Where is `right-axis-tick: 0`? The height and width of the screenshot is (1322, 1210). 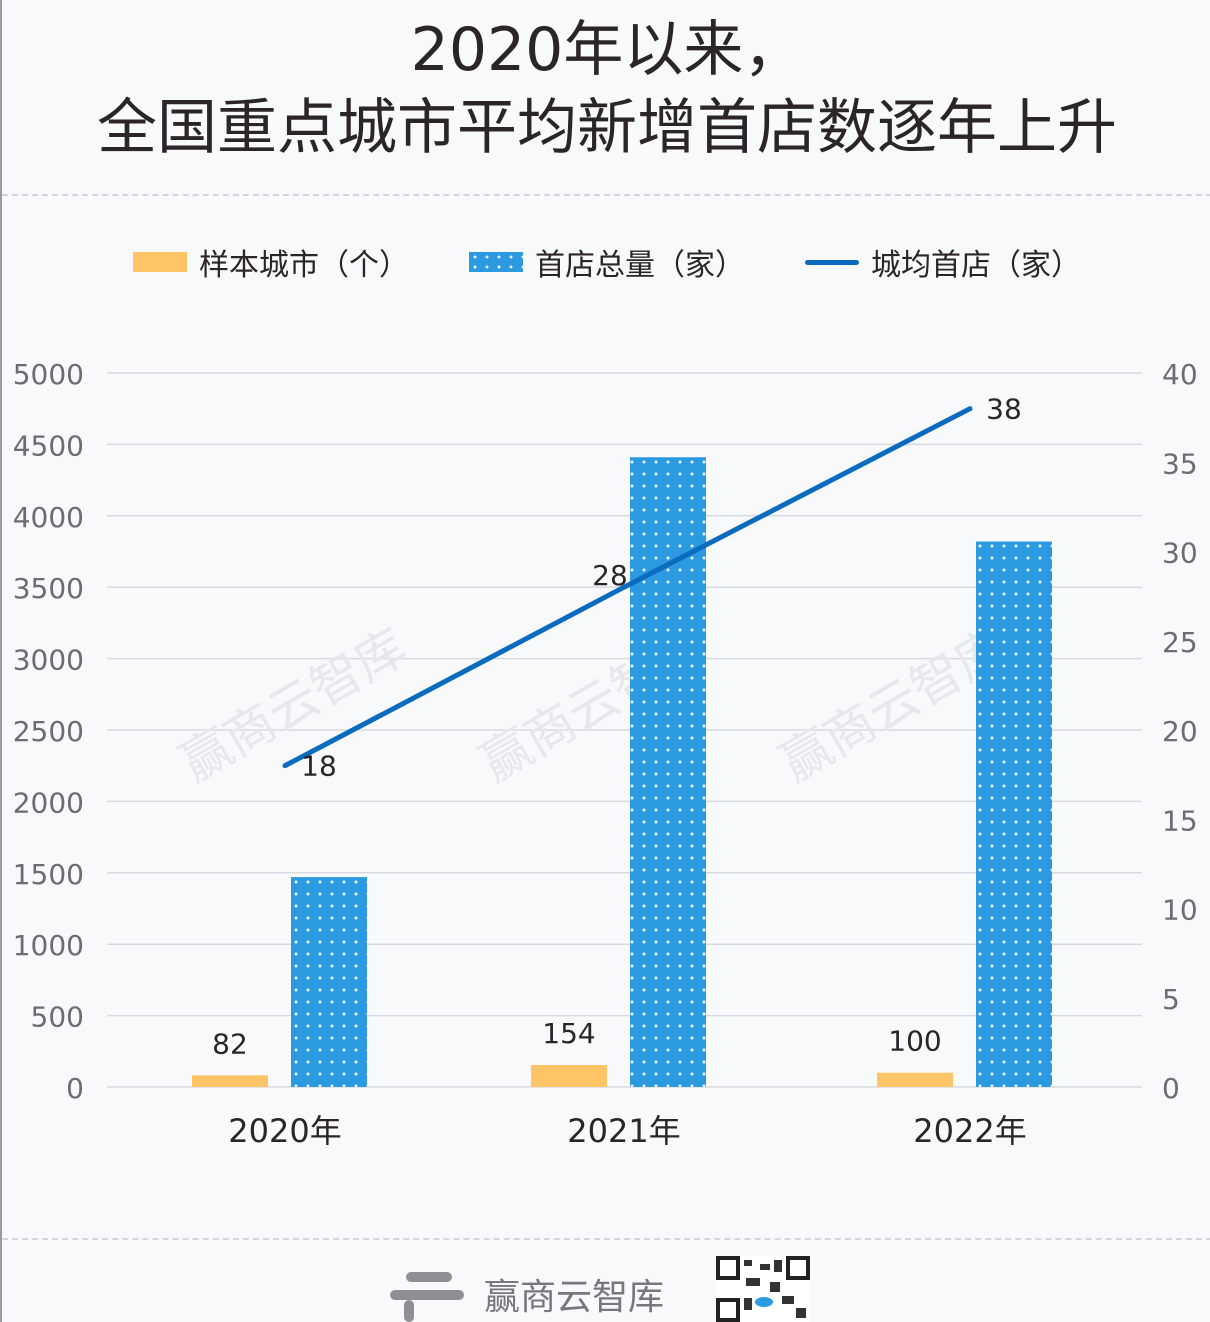
right-axis-tick: 0 is located at coordinates (1171, 1088).